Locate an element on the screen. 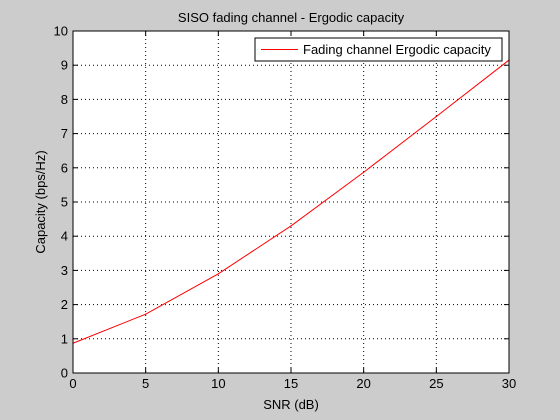  x-tick-label: 5 is located at coordinates (145, 383).